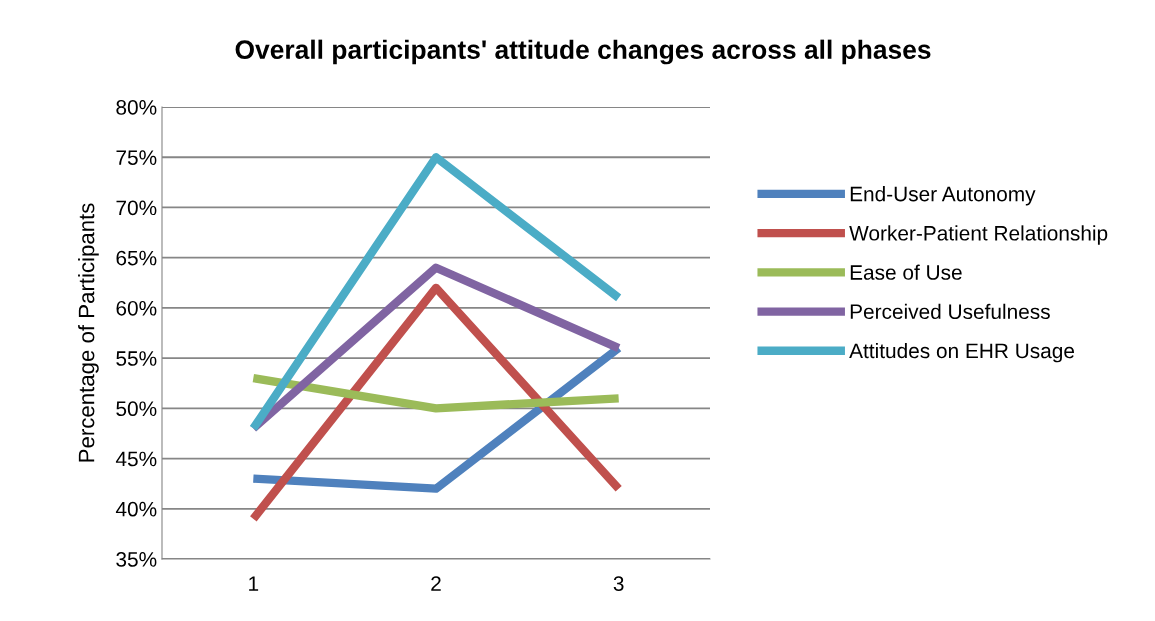 This screenshot has width=1155, height=621. What do you see at coordinates (136, 509) in the screenshot?
I see `y-tick-label: 40%` at bounding box center [136, 509].